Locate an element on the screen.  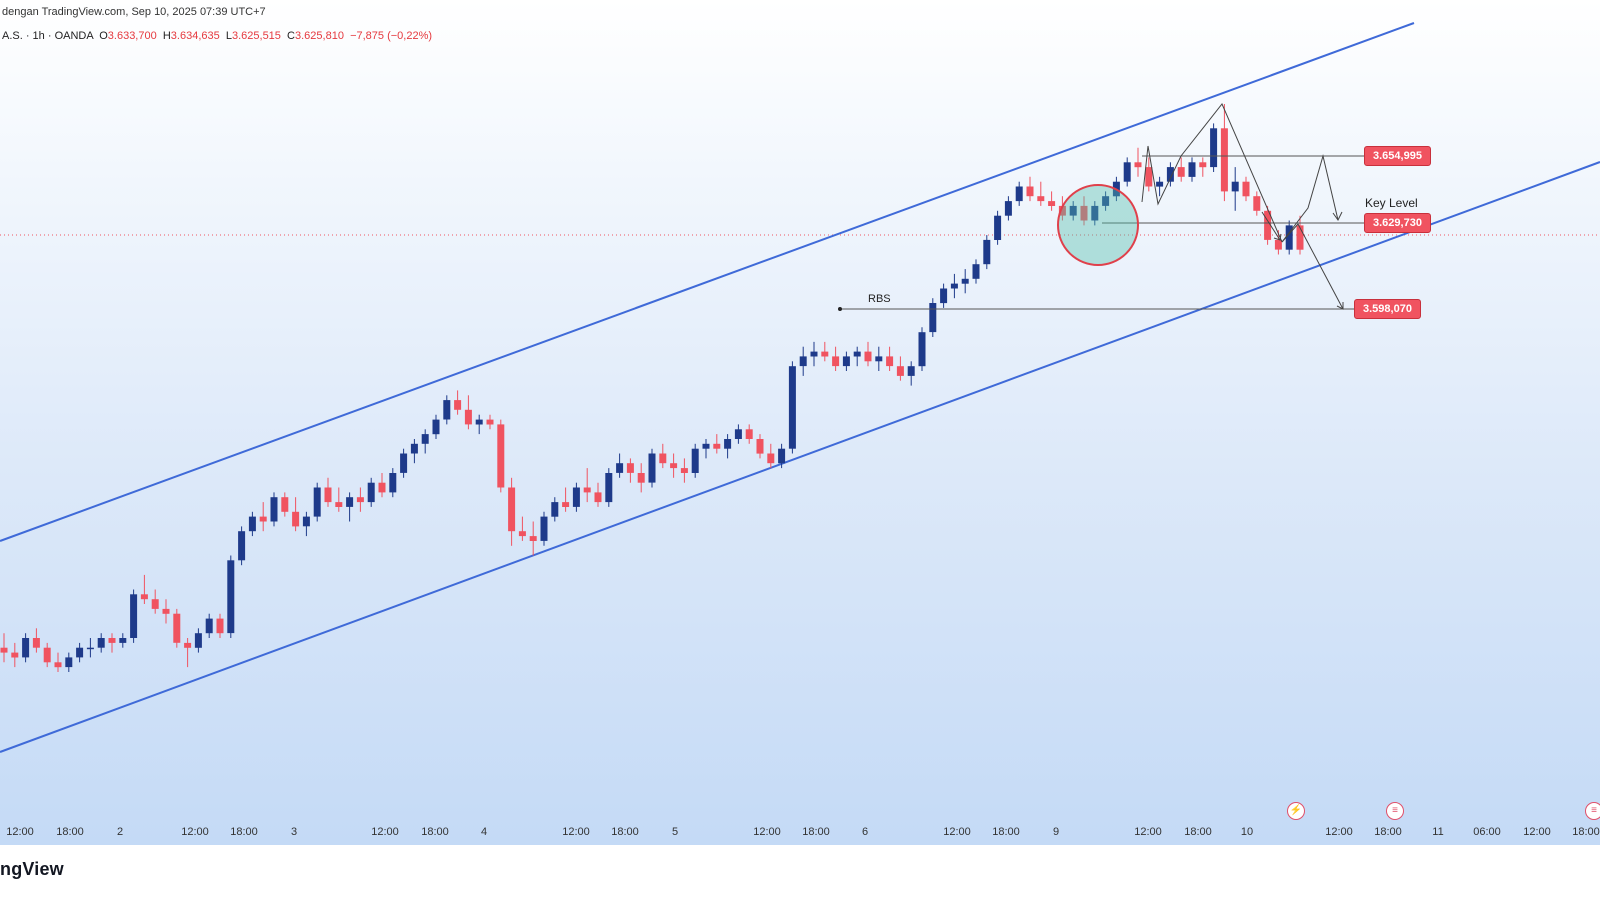
us-flag-icon: ≡ is located at coordinates (1395, 811).